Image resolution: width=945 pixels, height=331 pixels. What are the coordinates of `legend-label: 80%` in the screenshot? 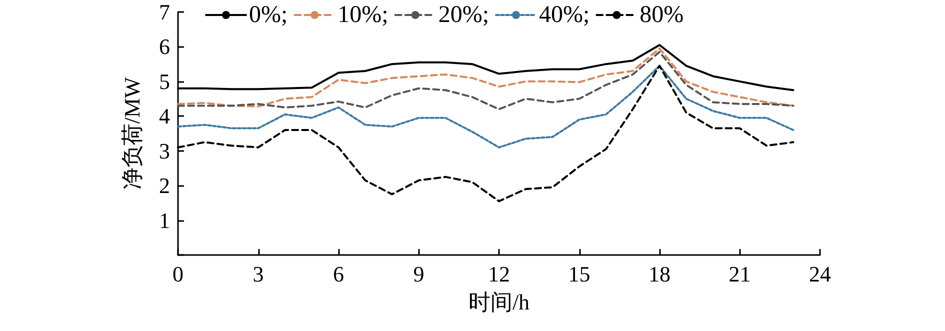 It's located at (662, 15).